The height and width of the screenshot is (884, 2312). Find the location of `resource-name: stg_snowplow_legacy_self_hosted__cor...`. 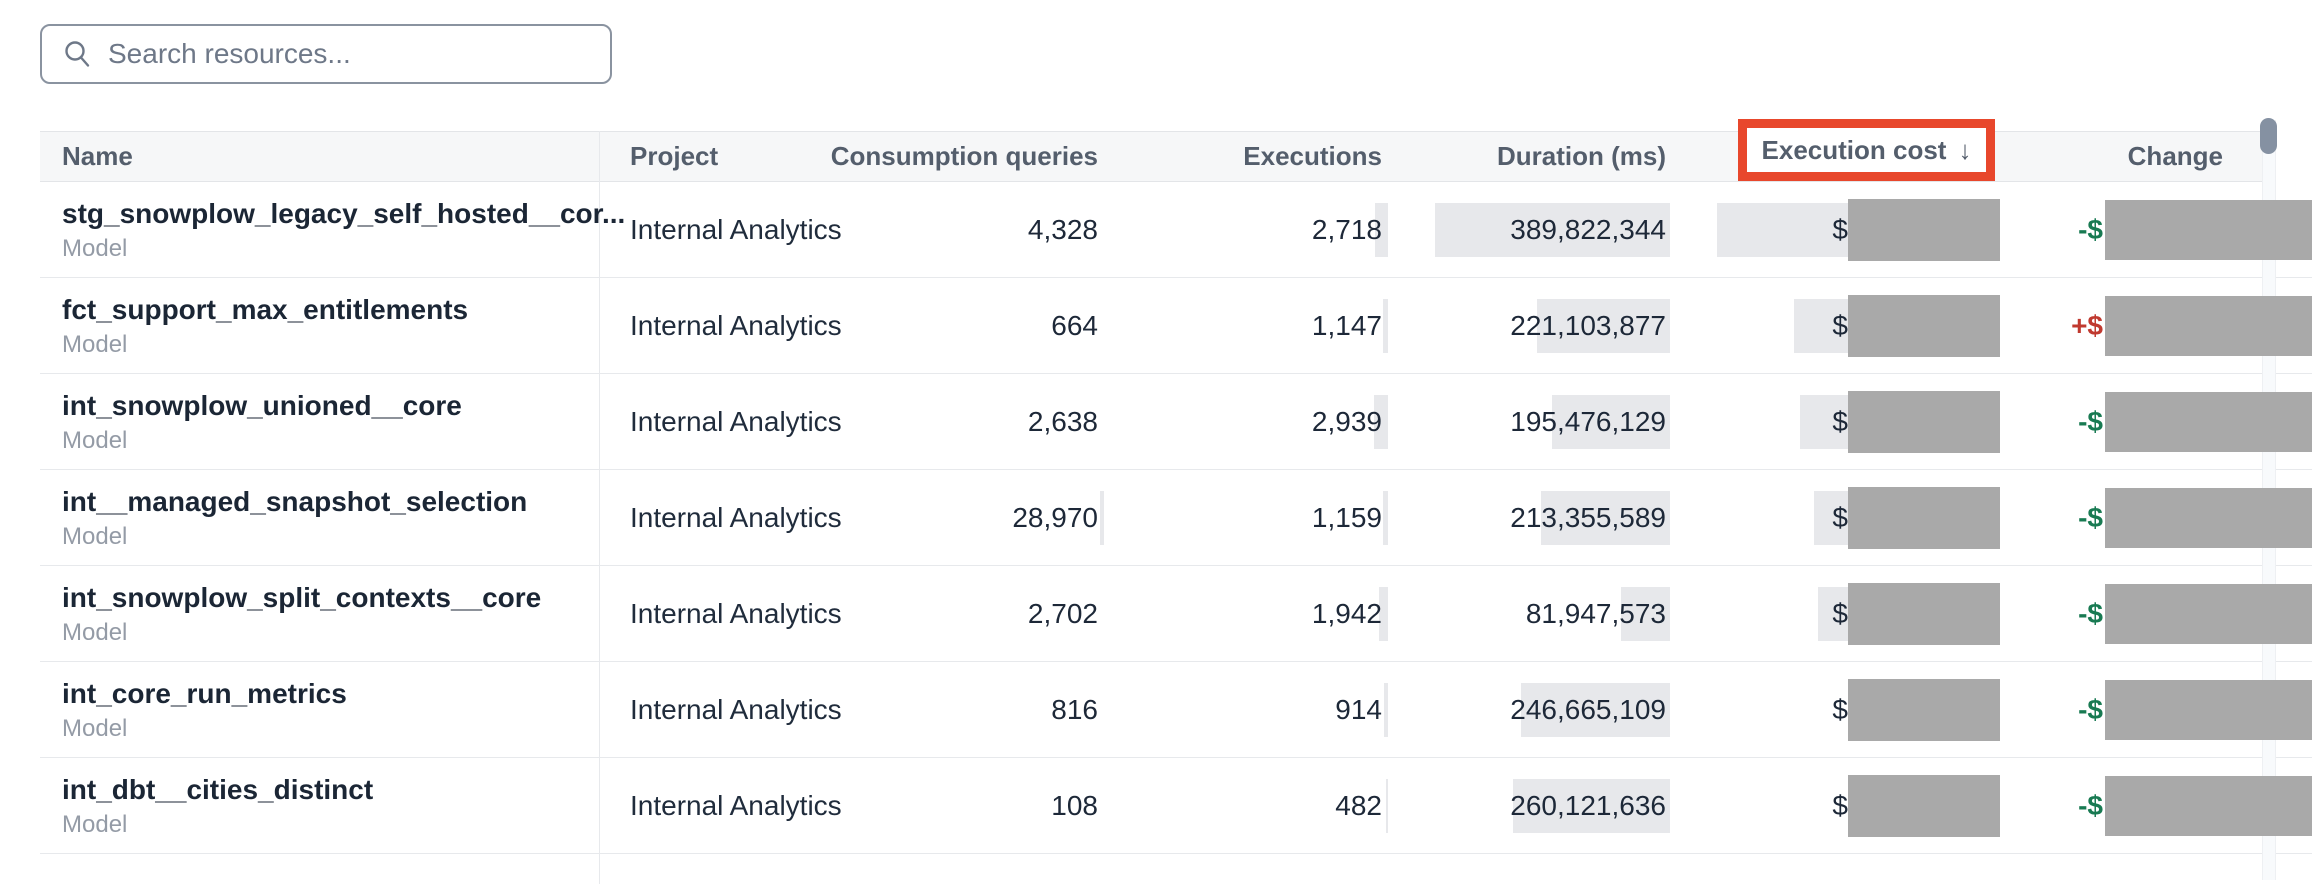

resource-name: stg_snowplow_legacy_self_hosted__cor... is located at coordinates (344, 213).